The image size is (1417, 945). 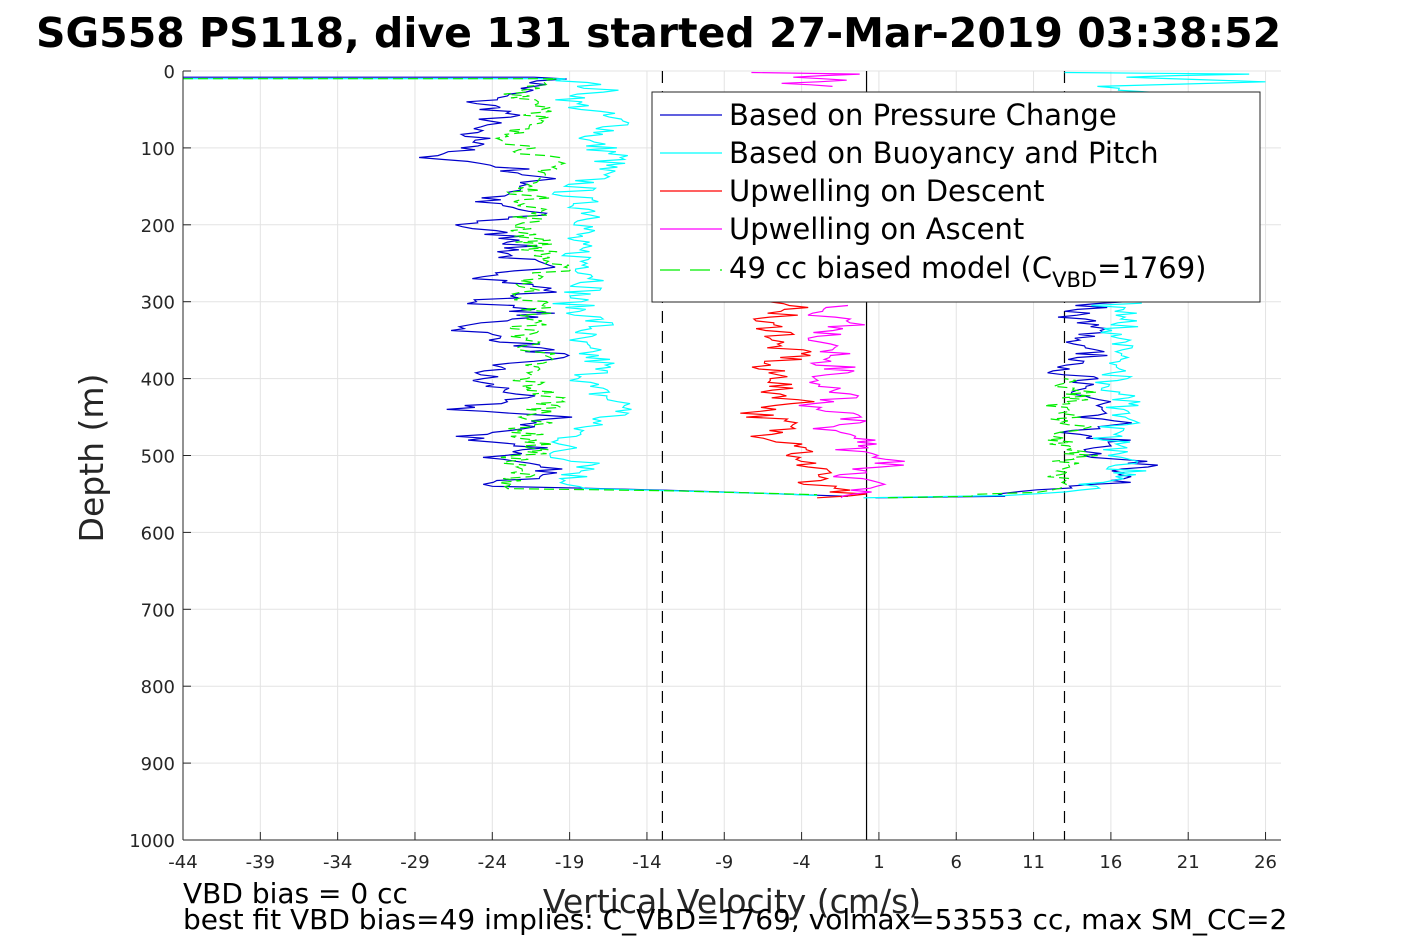 I want to click on y-tick-label: 1000, so click(x=152, y=841).